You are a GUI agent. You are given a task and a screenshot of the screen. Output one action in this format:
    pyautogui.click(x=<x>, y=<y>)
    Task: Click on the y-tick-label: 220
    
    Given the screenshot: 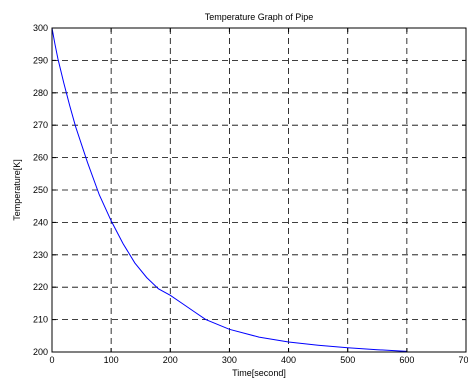 What is the action you would take?
    pyautogui.click(x=40, y=287)
    